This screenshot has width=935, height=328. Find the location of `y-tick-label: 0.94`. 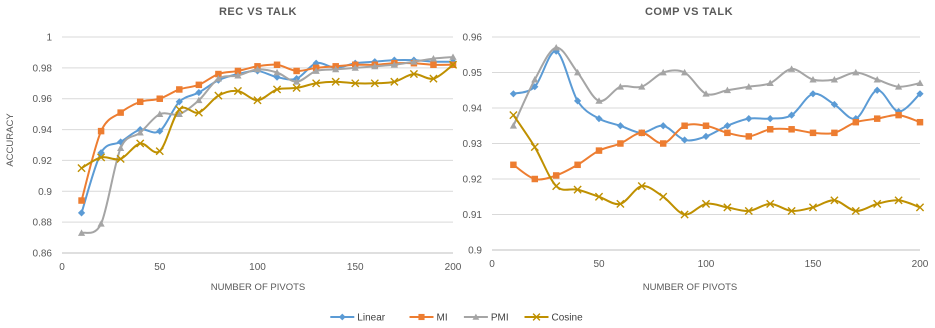

y-tick-label: 0.94 is located at coordinates (473, 109).